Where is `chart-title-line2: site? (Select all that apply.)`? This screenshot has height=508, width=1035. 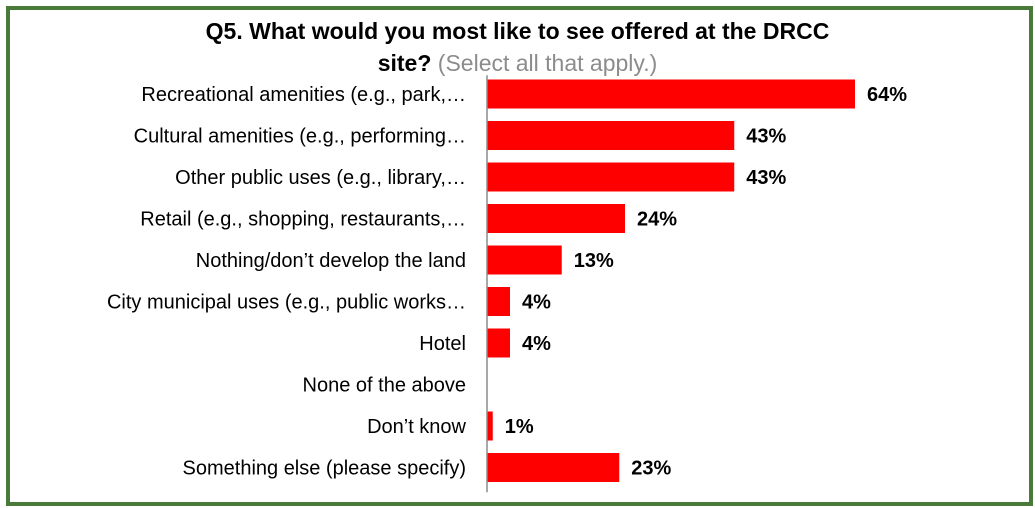 chart-title-line2: site? (Select all that apply.) is located at coordinates (517, 63).